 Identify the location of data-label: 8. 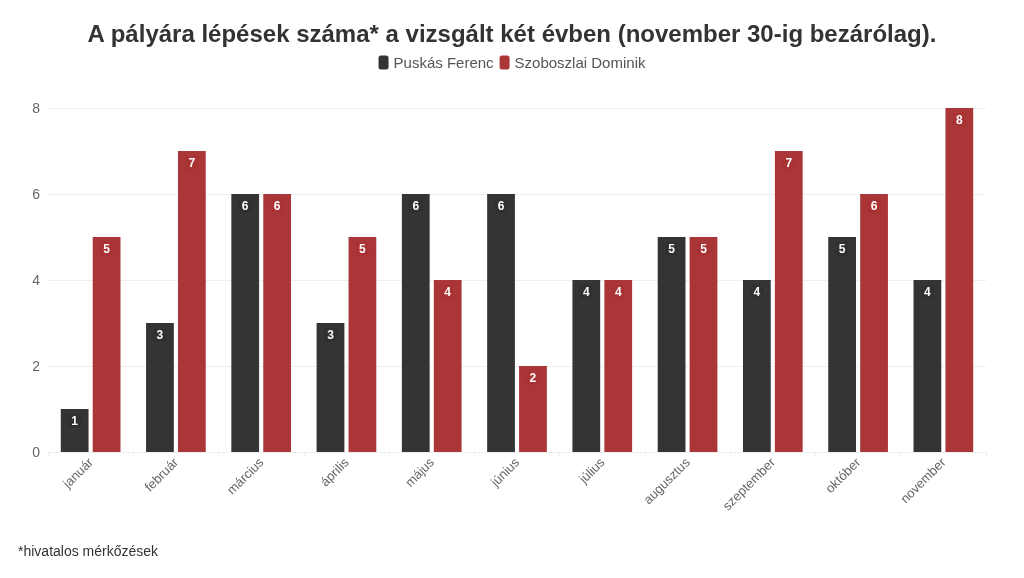
(959, 120).